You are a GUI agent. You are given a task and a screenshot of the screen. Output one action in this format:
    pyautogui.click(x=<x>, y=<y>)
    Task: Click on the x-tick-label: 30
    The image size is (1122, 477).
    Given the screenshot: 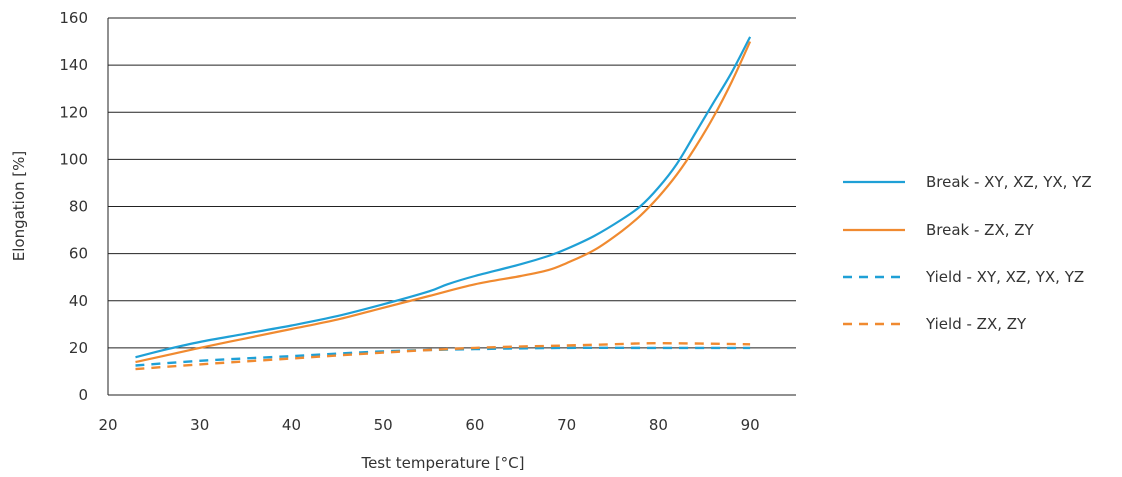 What is the action you would take?
    pyautogui.click(x=199, y=425)
    